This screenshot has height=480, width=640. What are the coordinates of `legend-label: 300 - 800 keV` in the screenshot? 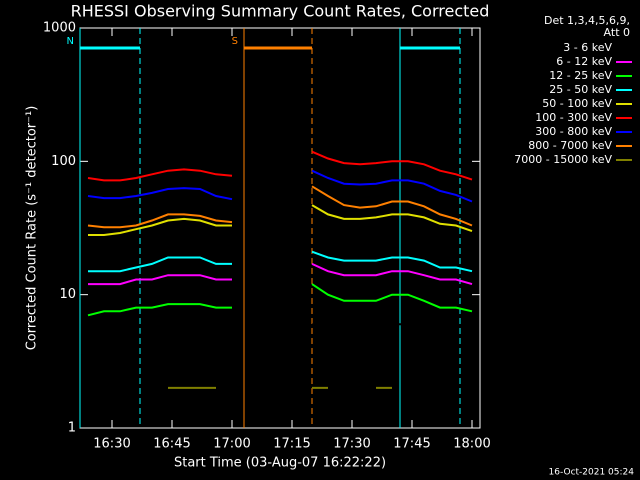 It's located at (573, 131).